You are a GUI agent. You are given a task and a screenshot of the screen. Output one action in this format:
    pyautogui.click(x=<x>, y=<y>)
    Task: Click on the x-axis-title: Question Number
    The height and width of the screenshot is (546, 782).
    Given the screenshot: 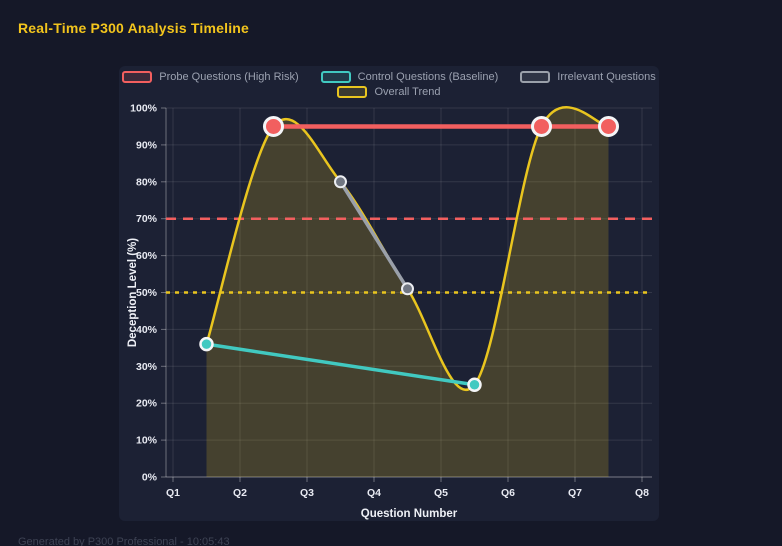 What is the action you would take?
    pyautogui.click(x=409, y=514)
    